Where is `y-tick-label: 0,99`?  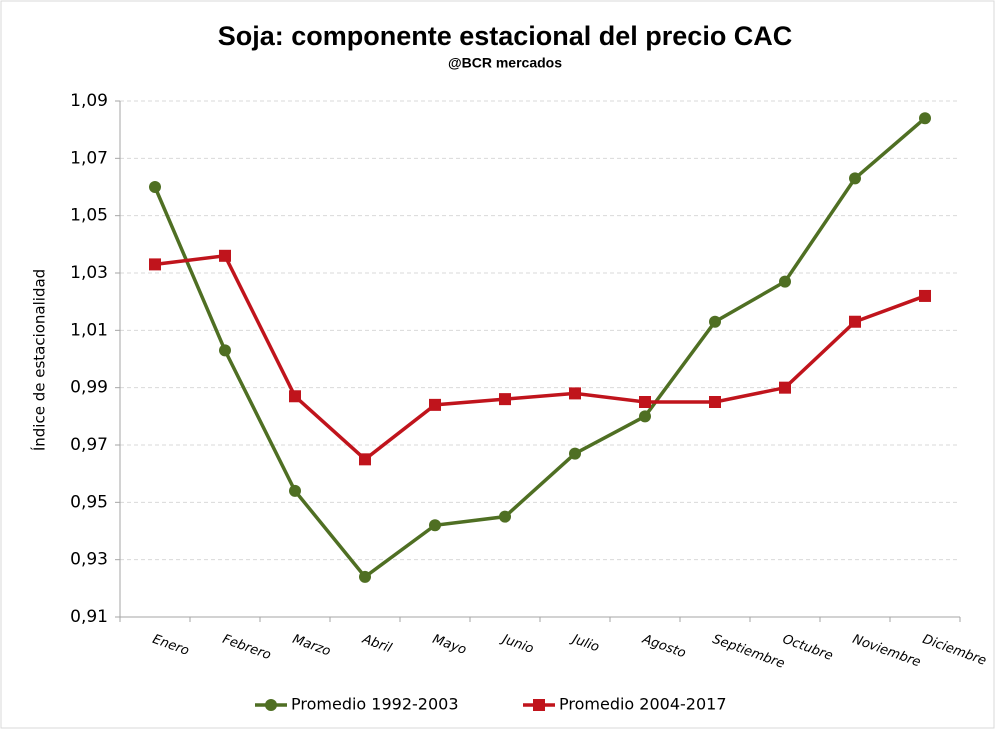 y-tick-label: 0,99 is located at coordinates (89, 388).